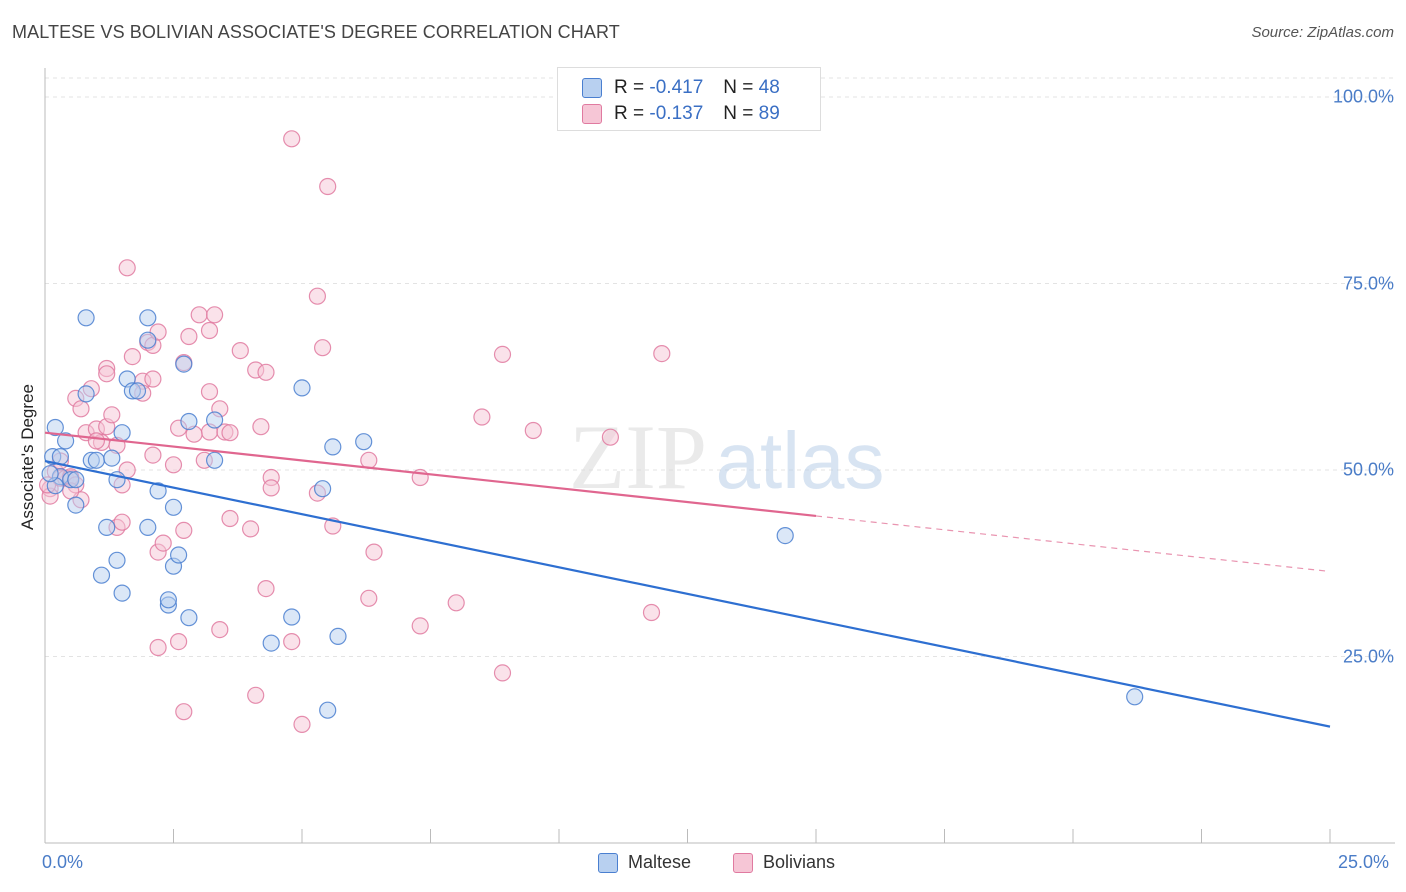 Image resolution: width=1406 pixels, height=892 pixels. Describe the element at coordinates (738, 87) in the screenshot. I see `maltese-n-label: N =` at that location.